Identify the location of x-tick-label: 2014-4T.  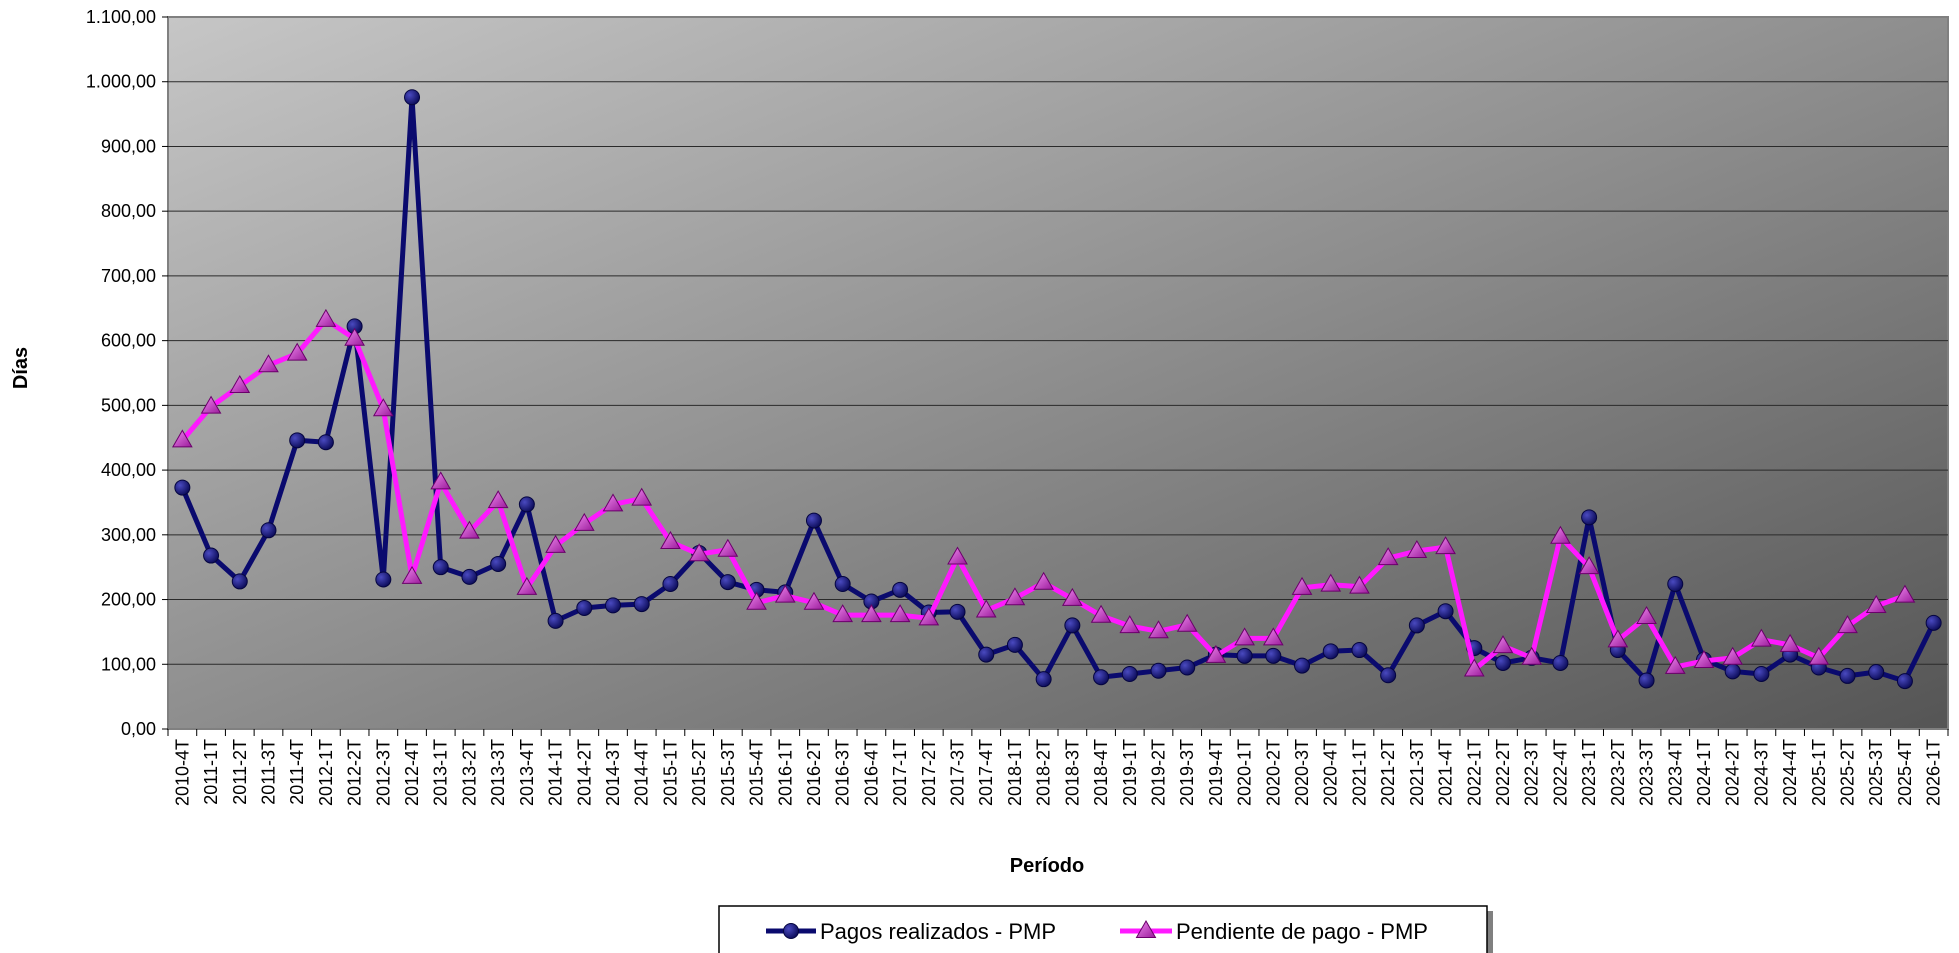
(642, 772).